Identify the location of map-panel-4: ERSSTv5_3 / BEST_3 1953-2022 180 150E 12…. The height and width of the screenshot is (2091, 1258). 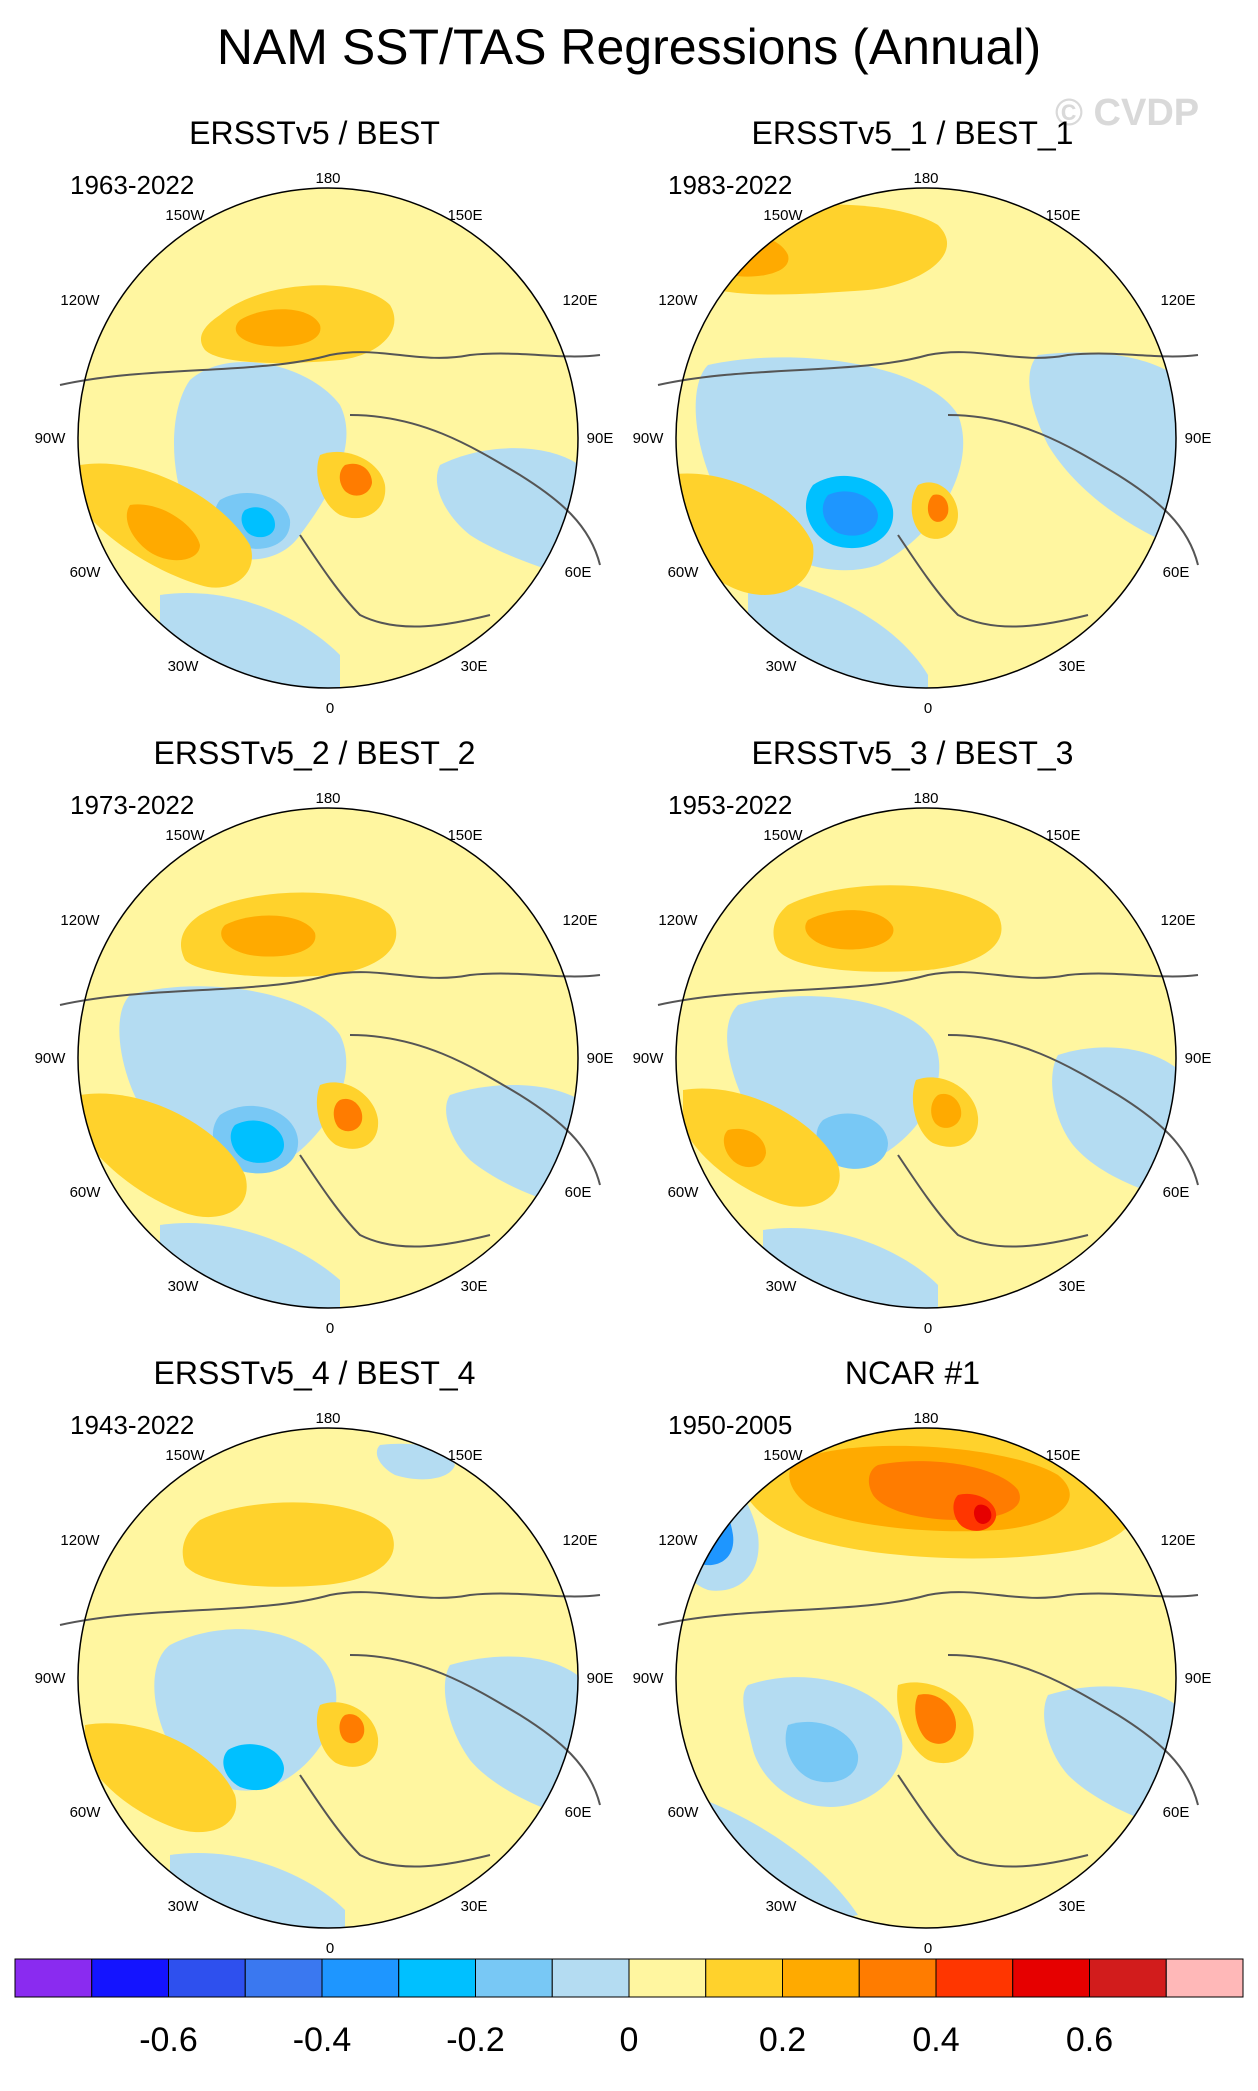
(912, 1045).